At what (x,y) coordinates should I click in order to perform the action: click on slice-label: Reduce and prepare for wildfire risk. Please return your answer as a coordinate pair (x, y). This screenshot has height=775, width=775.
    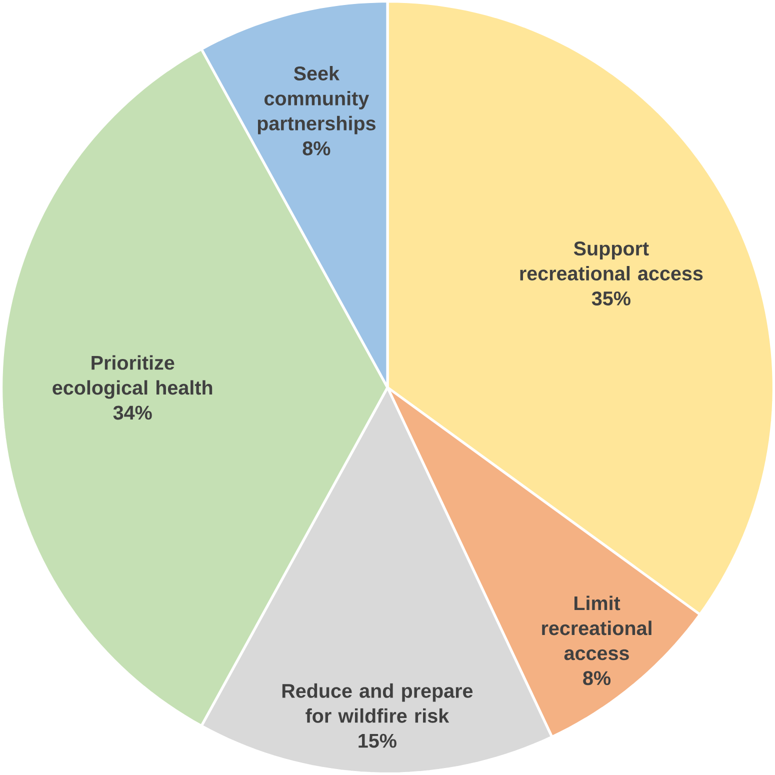
    Looking at the image, I should click on (377, 703).